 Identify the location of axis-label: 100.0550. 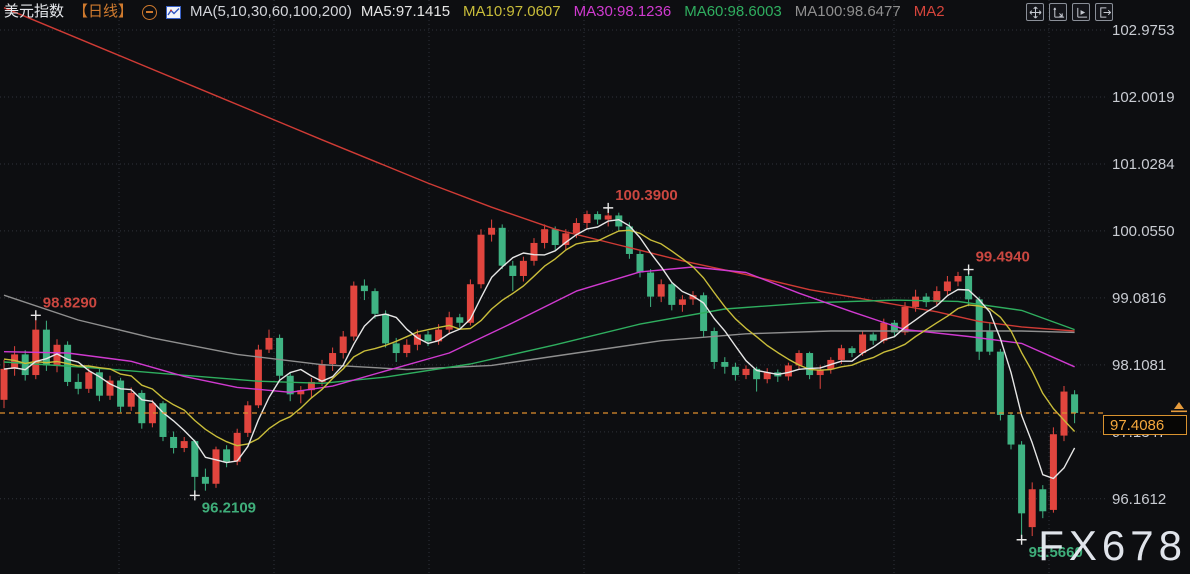
(1143, 231).